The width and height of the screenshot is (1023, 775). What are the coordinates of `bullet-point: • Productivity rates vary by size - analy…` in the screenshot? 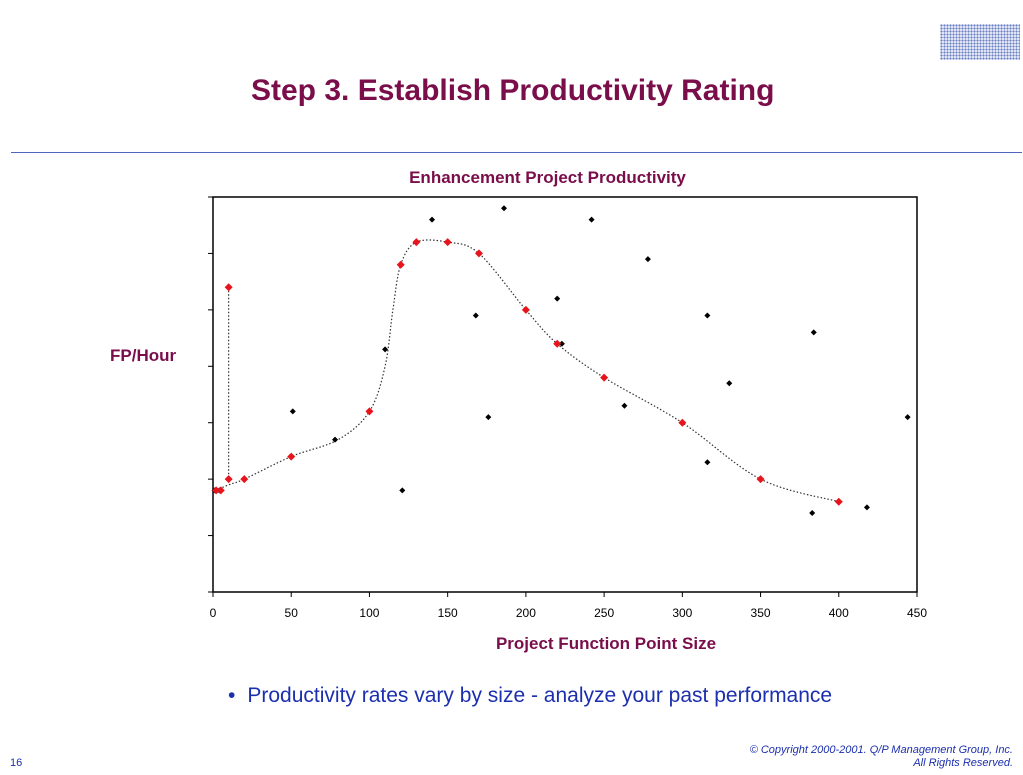 It's located at (530, 696).